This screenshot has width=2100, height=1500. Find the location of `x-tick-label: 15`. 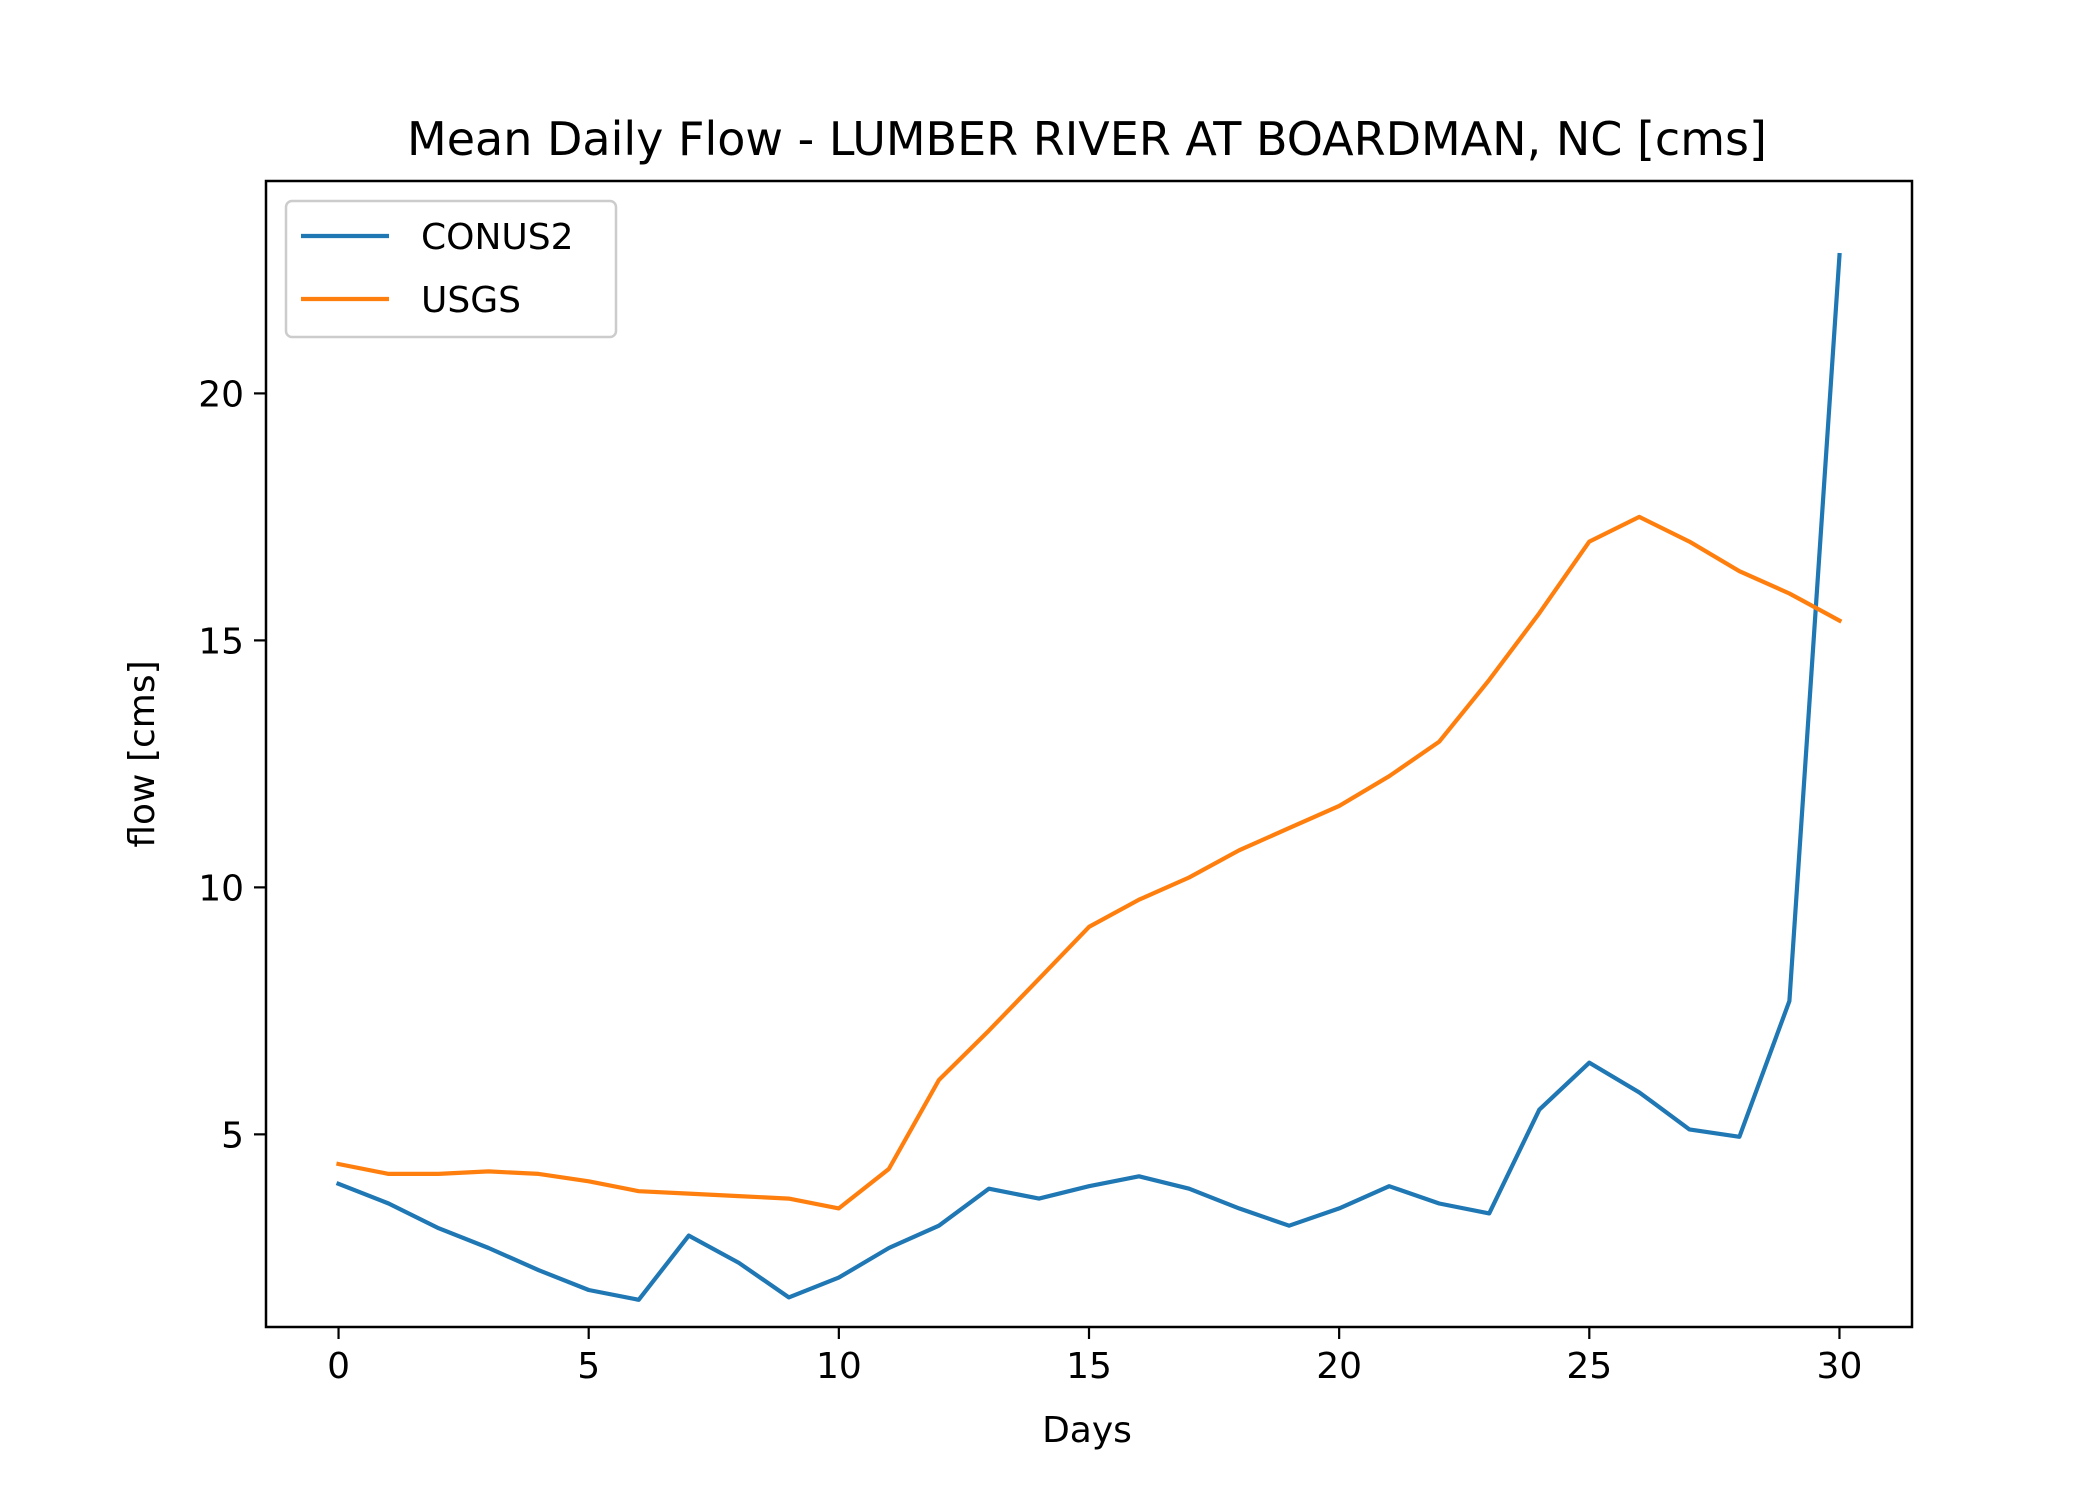

x-tick-label: 15 is located at coordinates (1089, 1366).